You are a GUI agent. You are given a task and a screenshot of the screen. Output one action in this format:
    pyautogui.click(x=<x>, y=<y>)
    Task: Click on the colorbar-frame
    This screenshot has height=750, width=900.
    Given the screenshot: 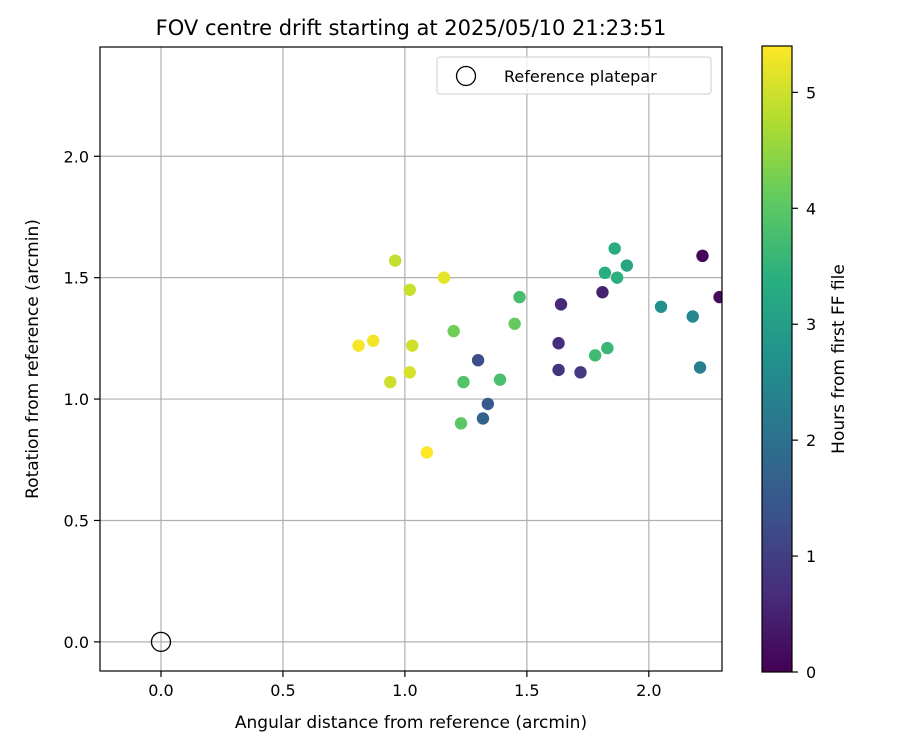 What is the action you would take?
    pyautogui.click(x=777, y=359)
    